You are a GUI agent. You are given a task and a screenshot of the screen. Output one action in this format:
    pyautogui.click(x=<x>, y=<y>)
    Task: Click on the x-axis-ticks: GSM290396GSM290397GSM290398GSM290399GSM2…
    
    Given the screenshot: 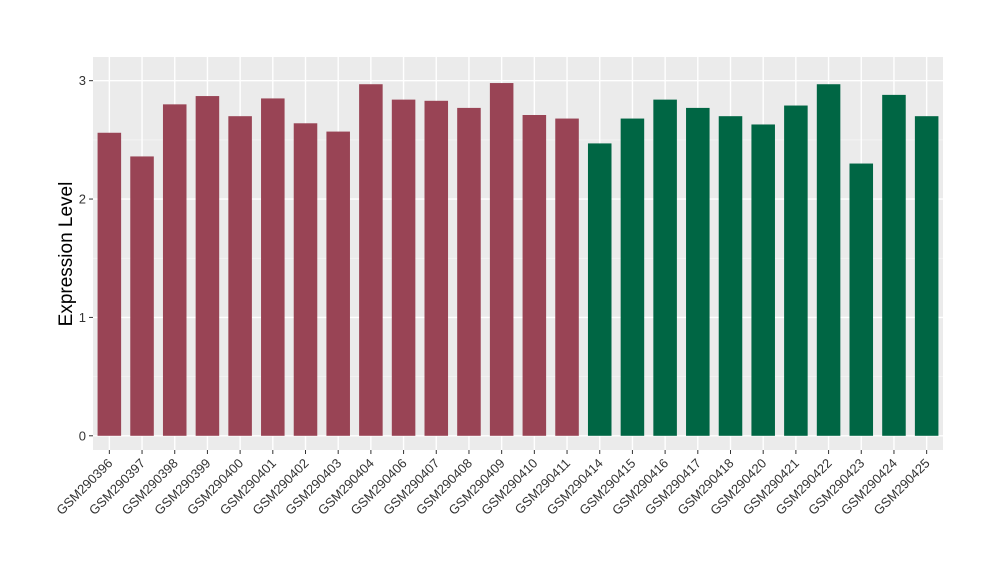 What is the action you would take?
    pyautogui.click(x=493, y=484)
    